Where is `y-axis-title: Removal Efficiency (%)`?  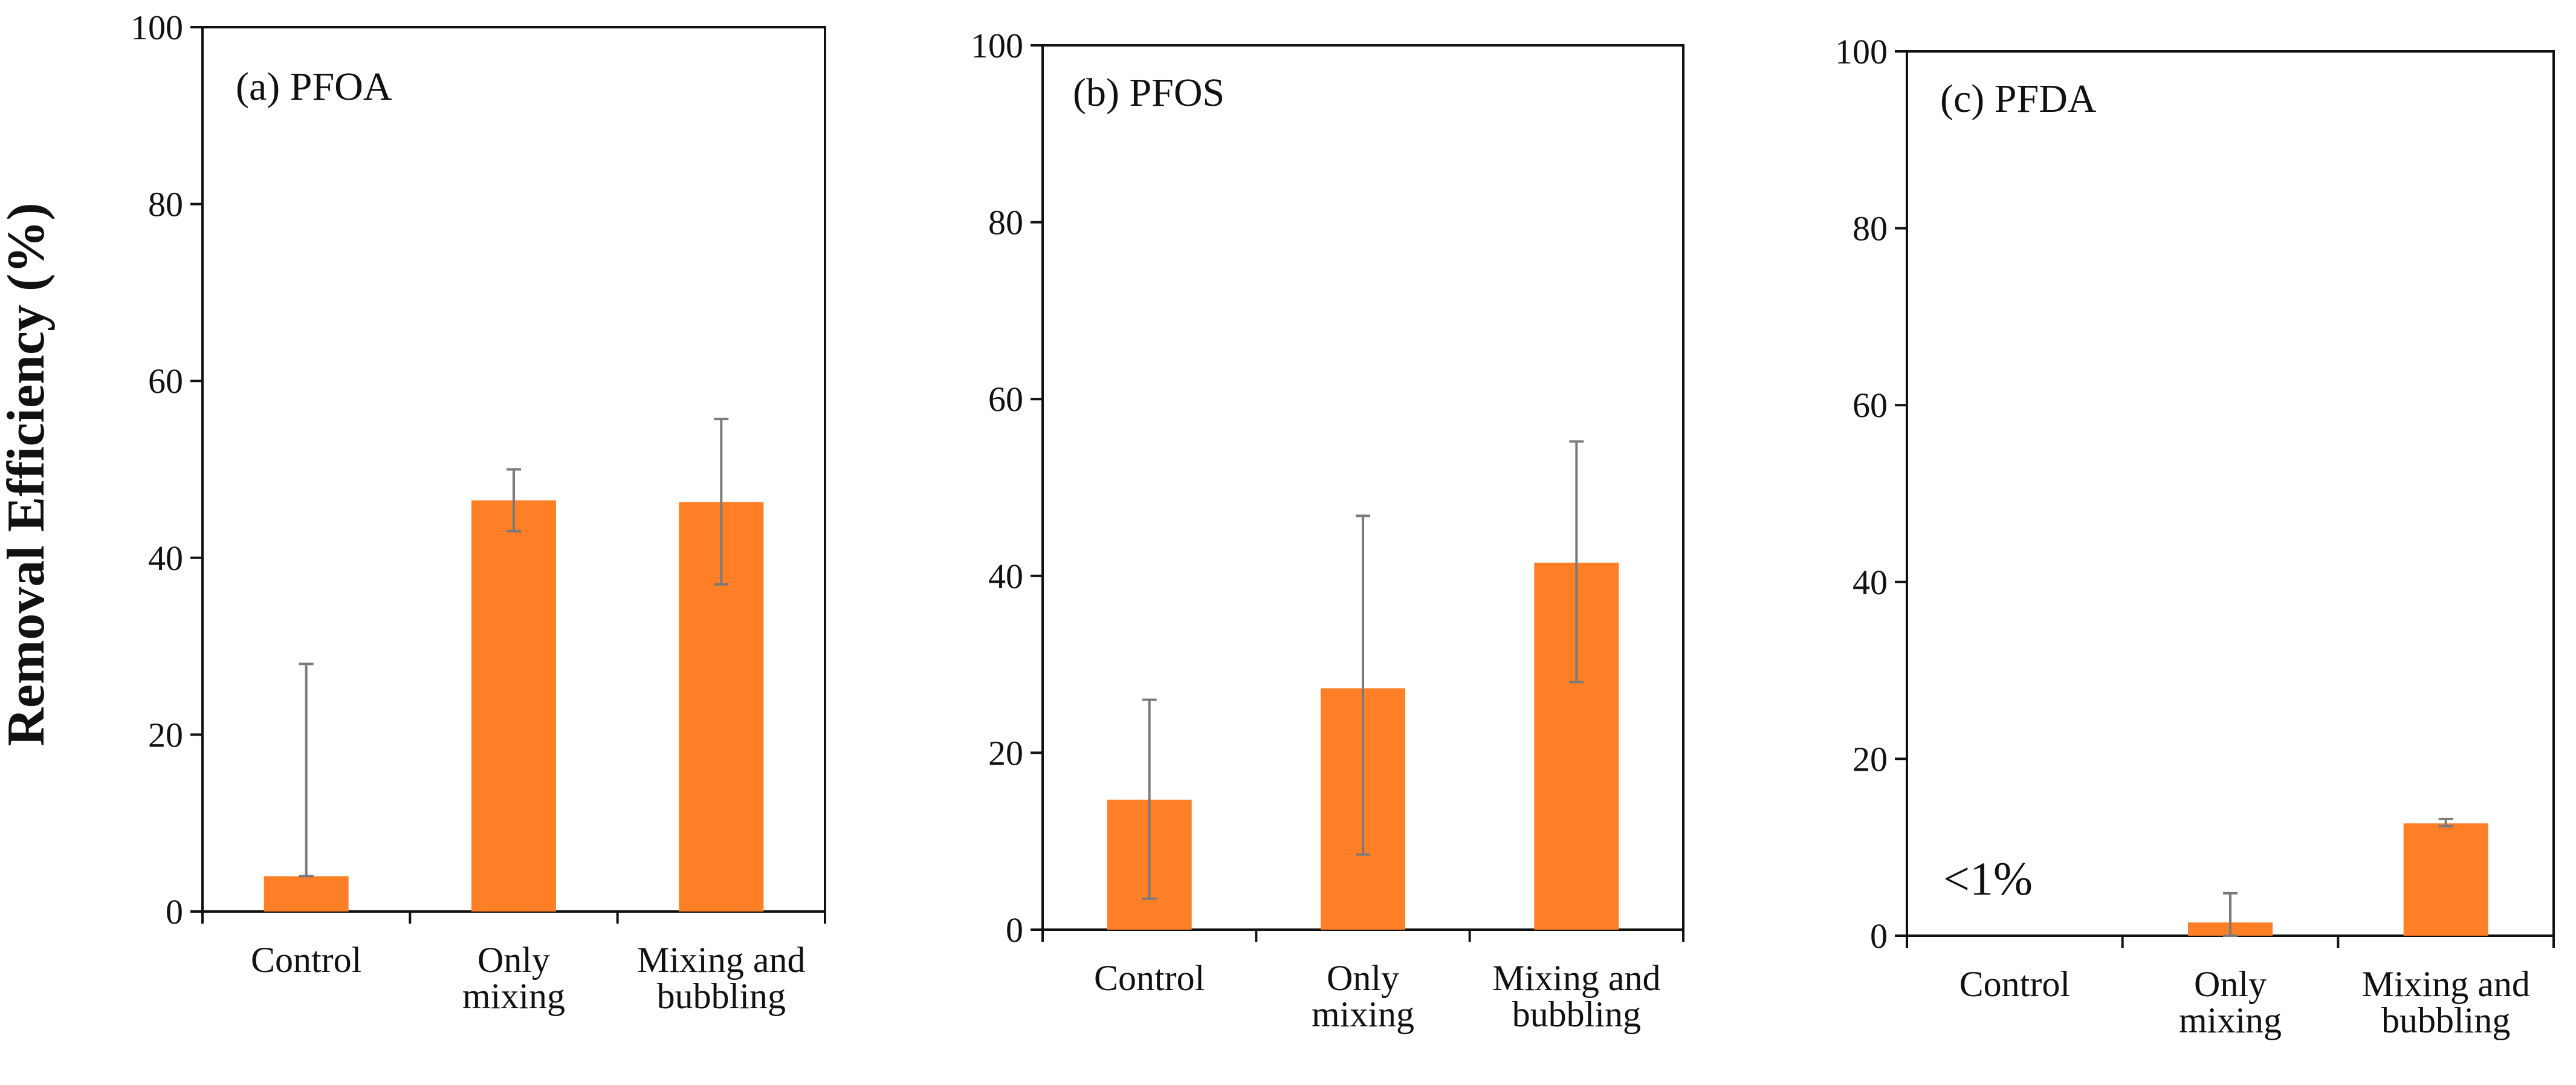 y-axis-title: Removal Efficiency (%) is located at coordinates (28, 474).